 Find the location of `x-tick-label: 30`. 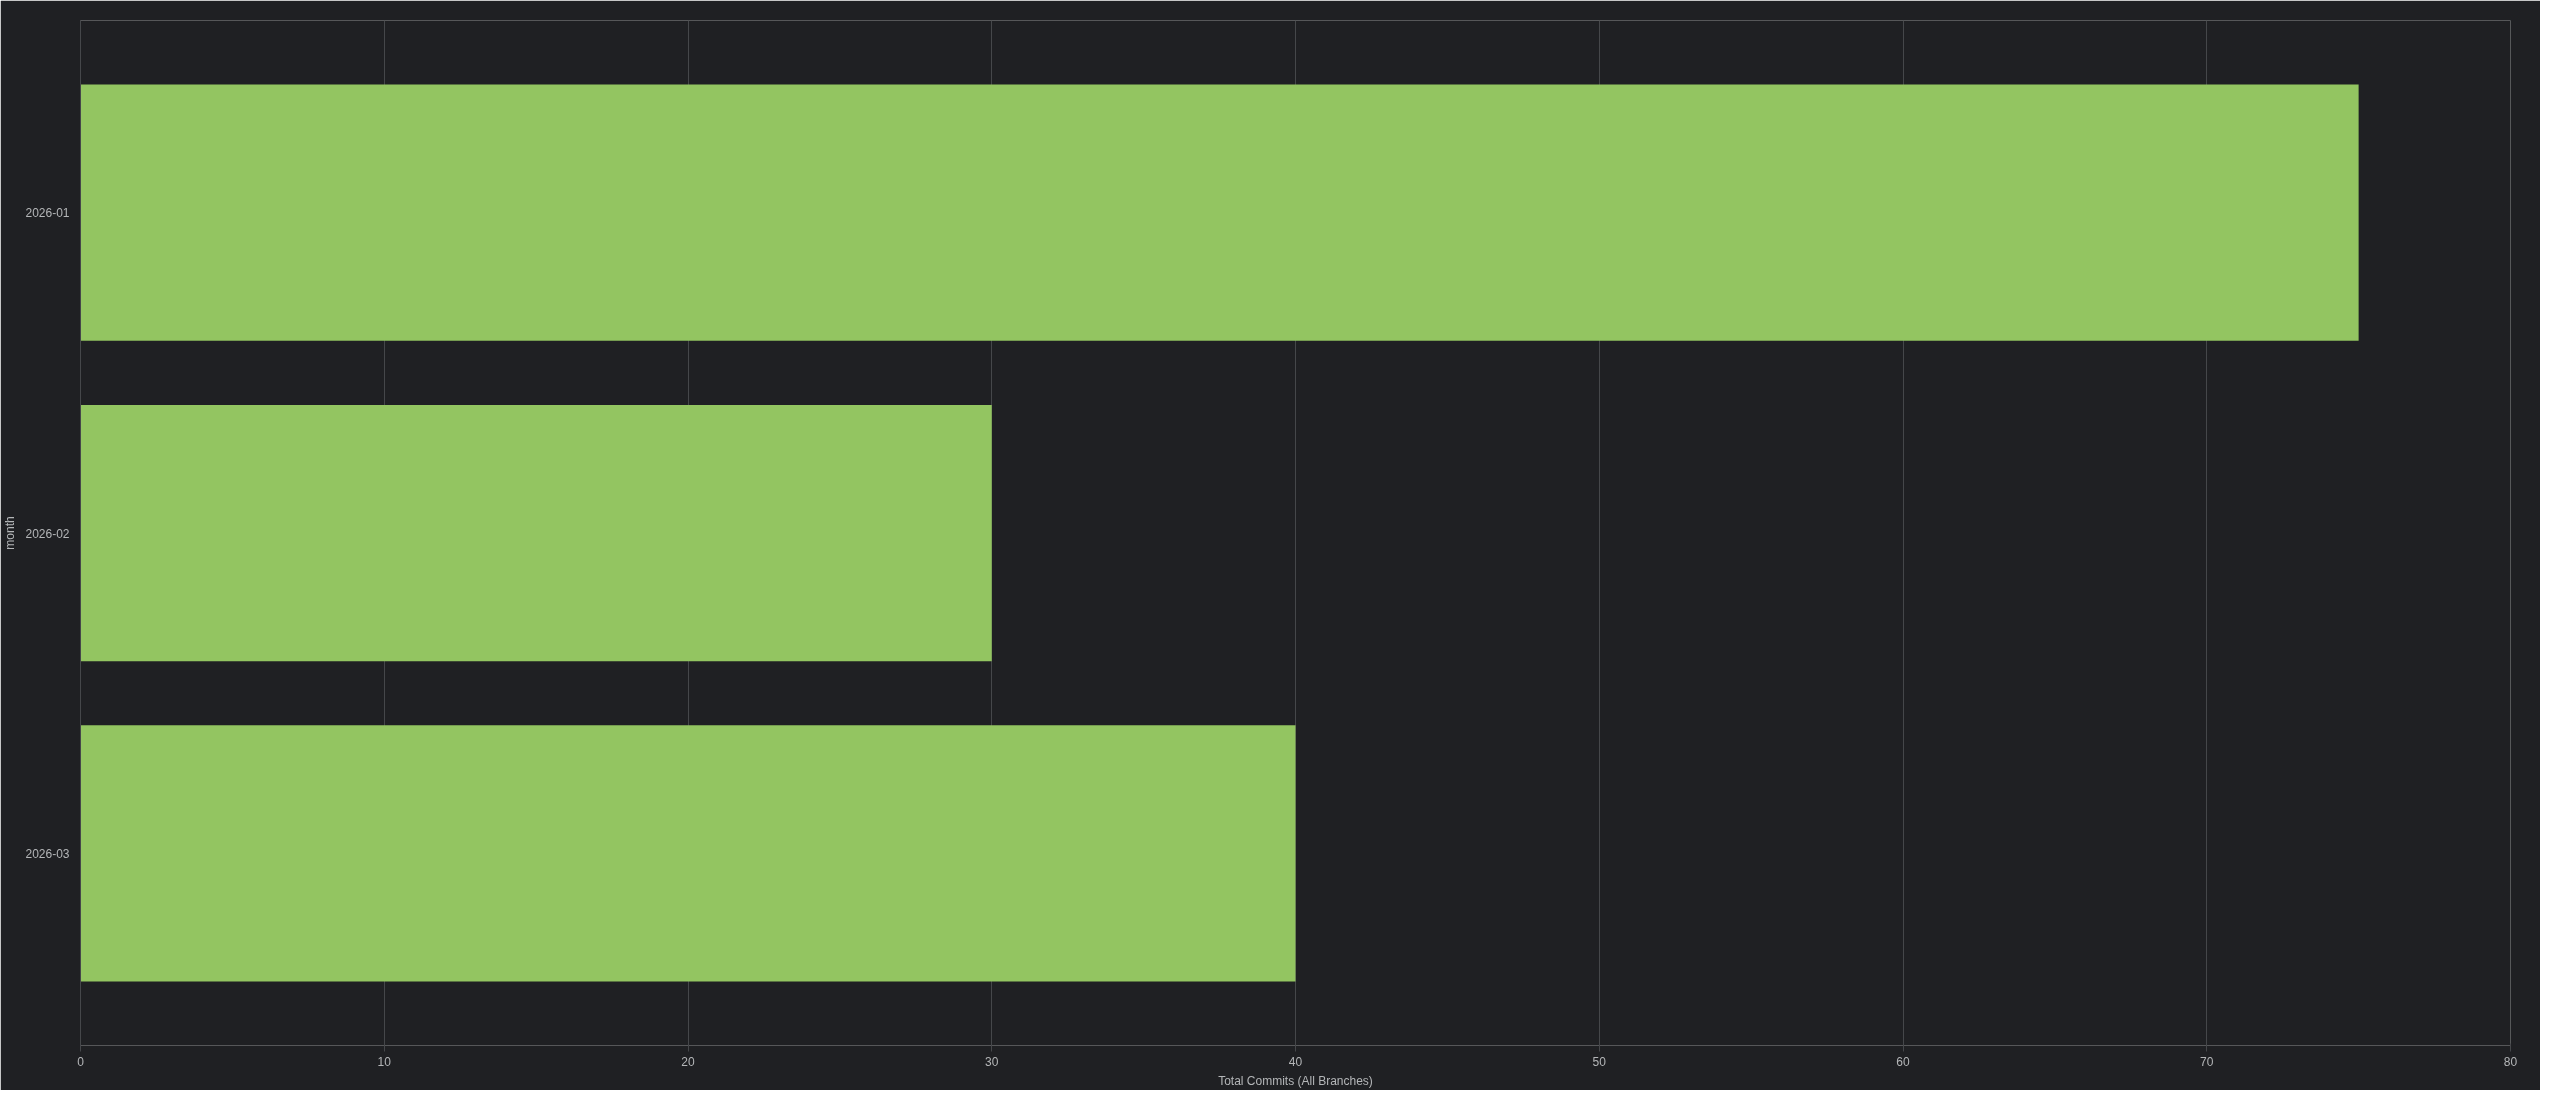

x-tick-label: 30 is located at coordinates (992, 1061).